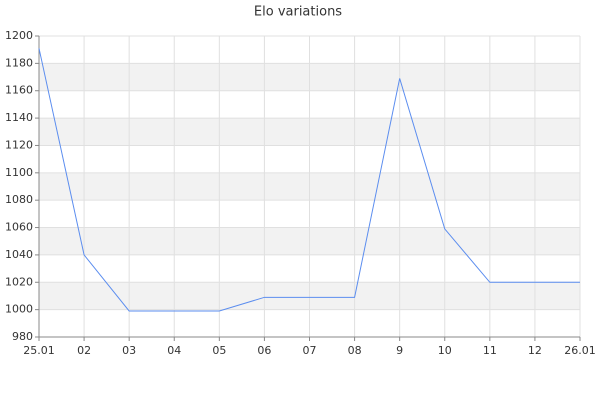 The image size is (600, 400). I want to click on x-tick-label: 02, so click(84, 350).